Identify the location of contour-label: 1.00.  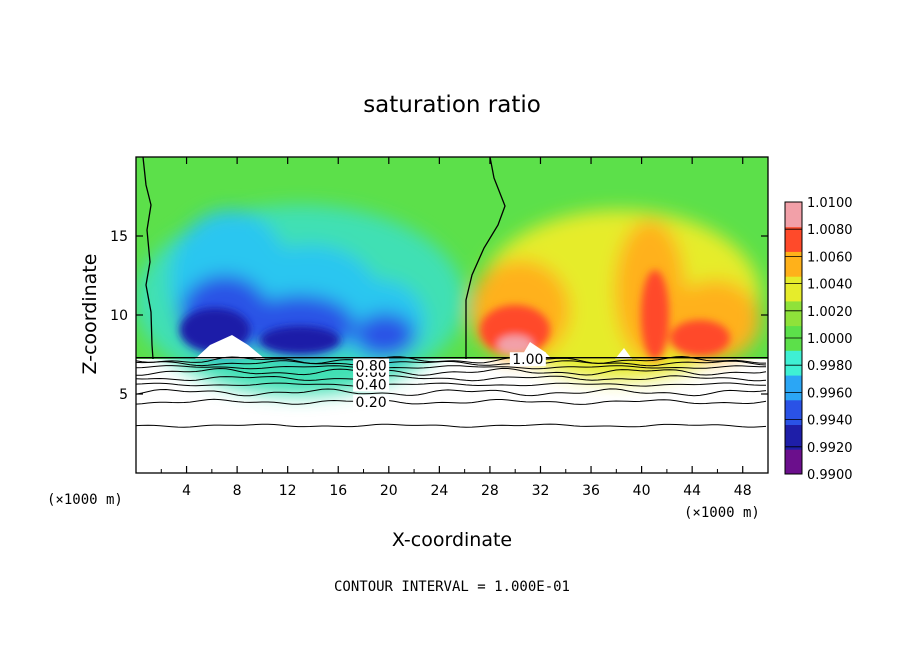
(527, 360).